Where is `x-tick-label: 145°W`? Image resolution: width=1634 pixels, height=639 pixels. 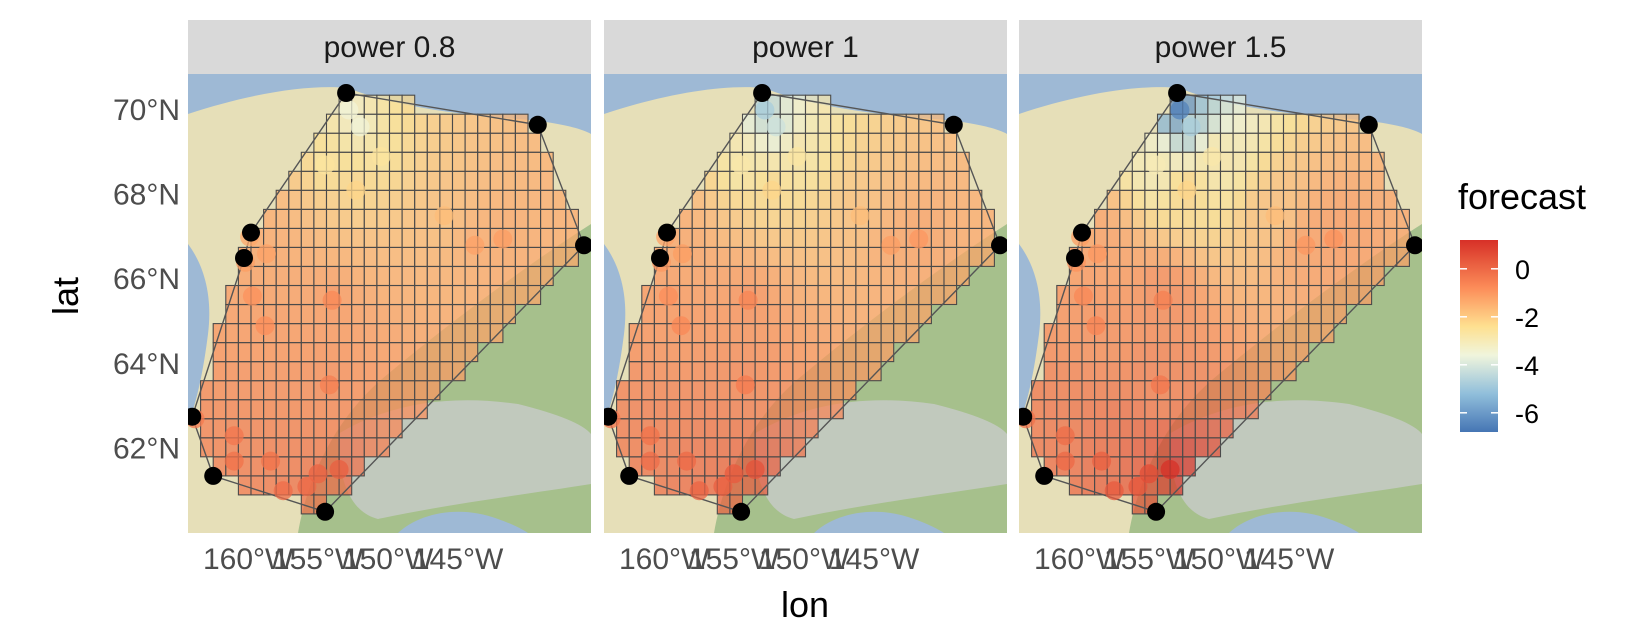
x-tick-label: 145°W is located at coordinates (874, 559).